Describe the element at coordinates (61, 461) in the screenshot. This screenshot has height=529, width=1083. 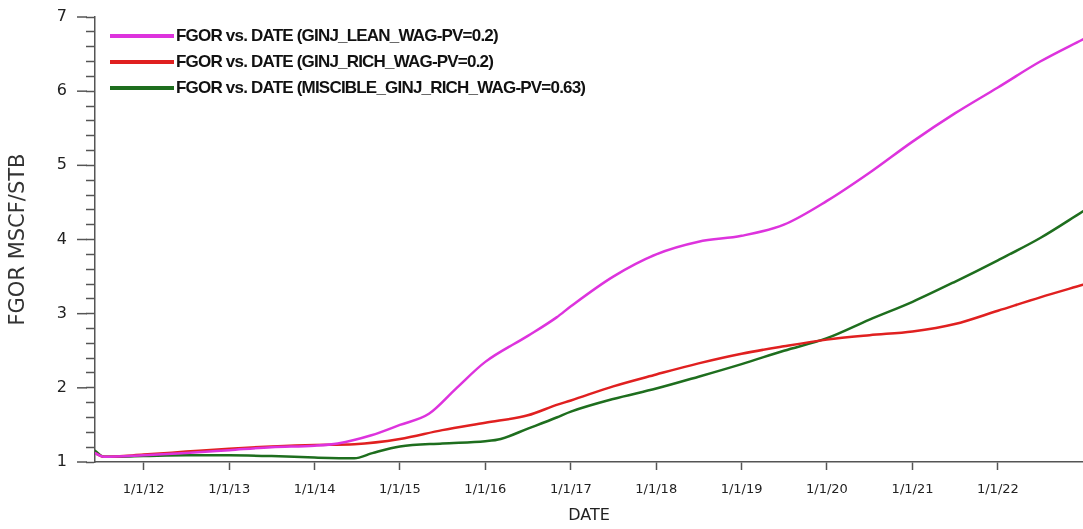
I see `y-tick-label: 1` at that location.